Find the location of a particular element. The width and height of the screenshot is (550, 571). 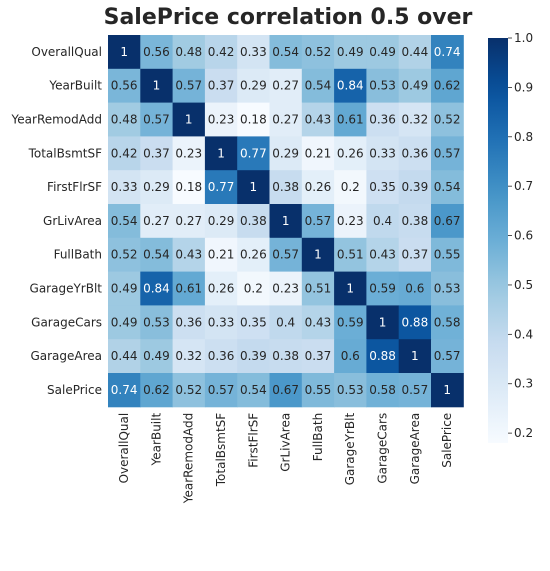

x-tick-label: YearRemodAdd is located at coordinates (189, 458).